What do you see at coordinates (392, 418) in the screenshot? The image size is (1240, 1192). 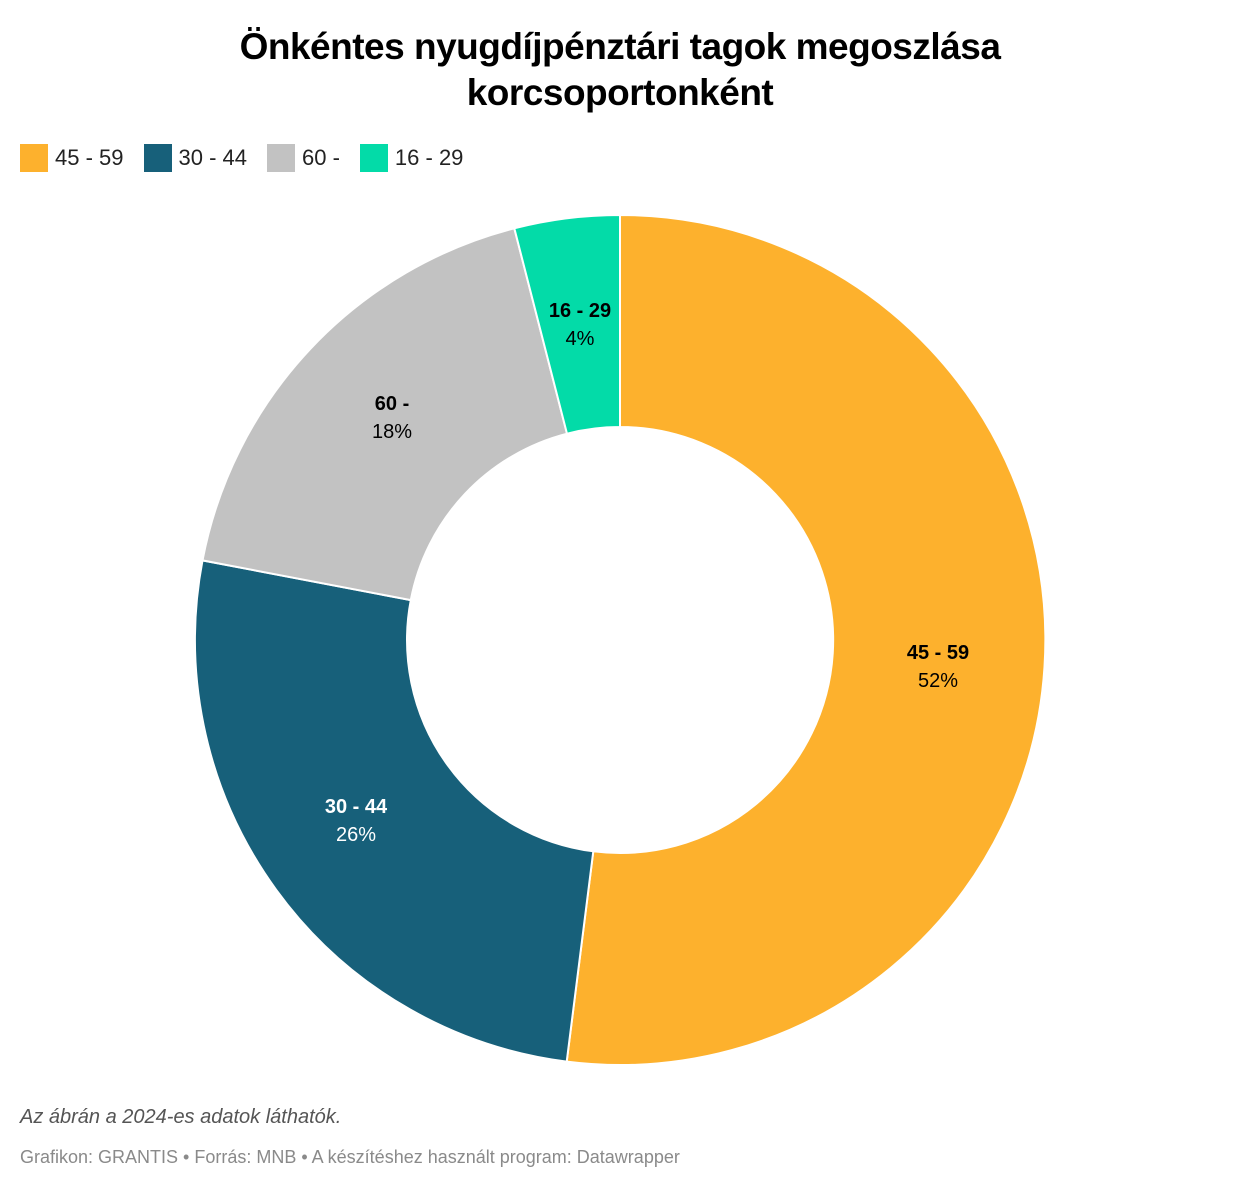 I see `slice-label-60-plus: 60 - 18%` at bounding box center [392, 418].